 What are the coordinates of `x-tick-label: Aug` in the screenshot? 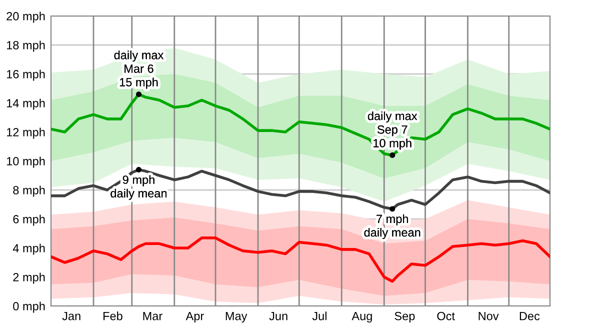 It's located at (362, 317).